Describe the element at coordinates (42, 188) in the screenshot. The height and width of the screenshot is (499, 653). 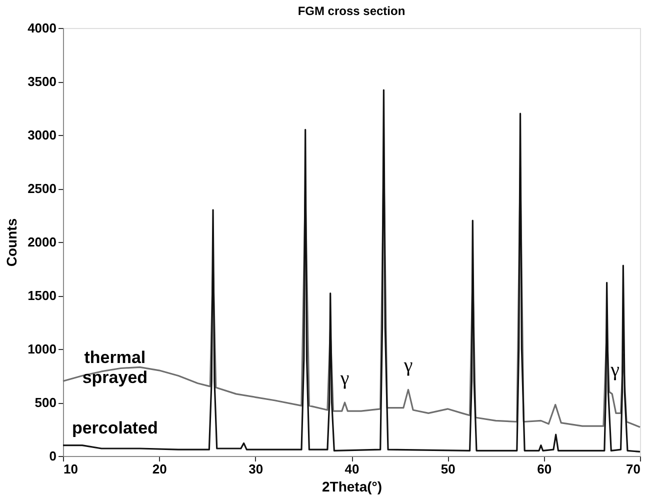
I see `y-tick-label: 2500` at that location.